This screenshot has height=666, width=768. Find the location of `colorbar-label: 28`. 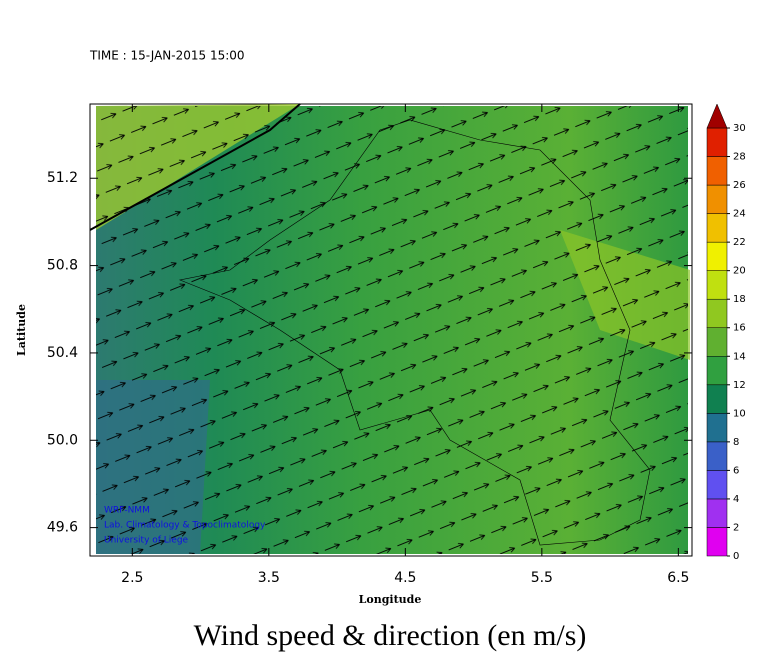

colorbar-label: 28 is located at coordinates (739, 157).